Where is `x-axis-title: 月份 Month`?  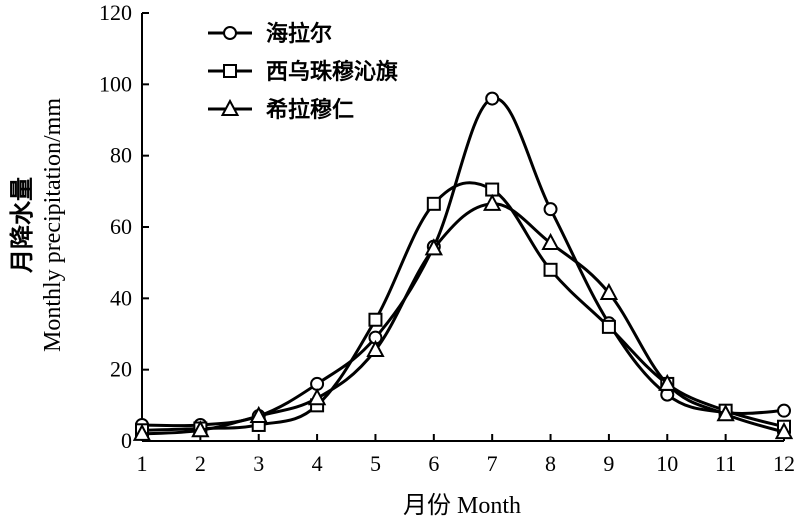
x-axis-title: 月份 Month is located at coordinates (462, 505).